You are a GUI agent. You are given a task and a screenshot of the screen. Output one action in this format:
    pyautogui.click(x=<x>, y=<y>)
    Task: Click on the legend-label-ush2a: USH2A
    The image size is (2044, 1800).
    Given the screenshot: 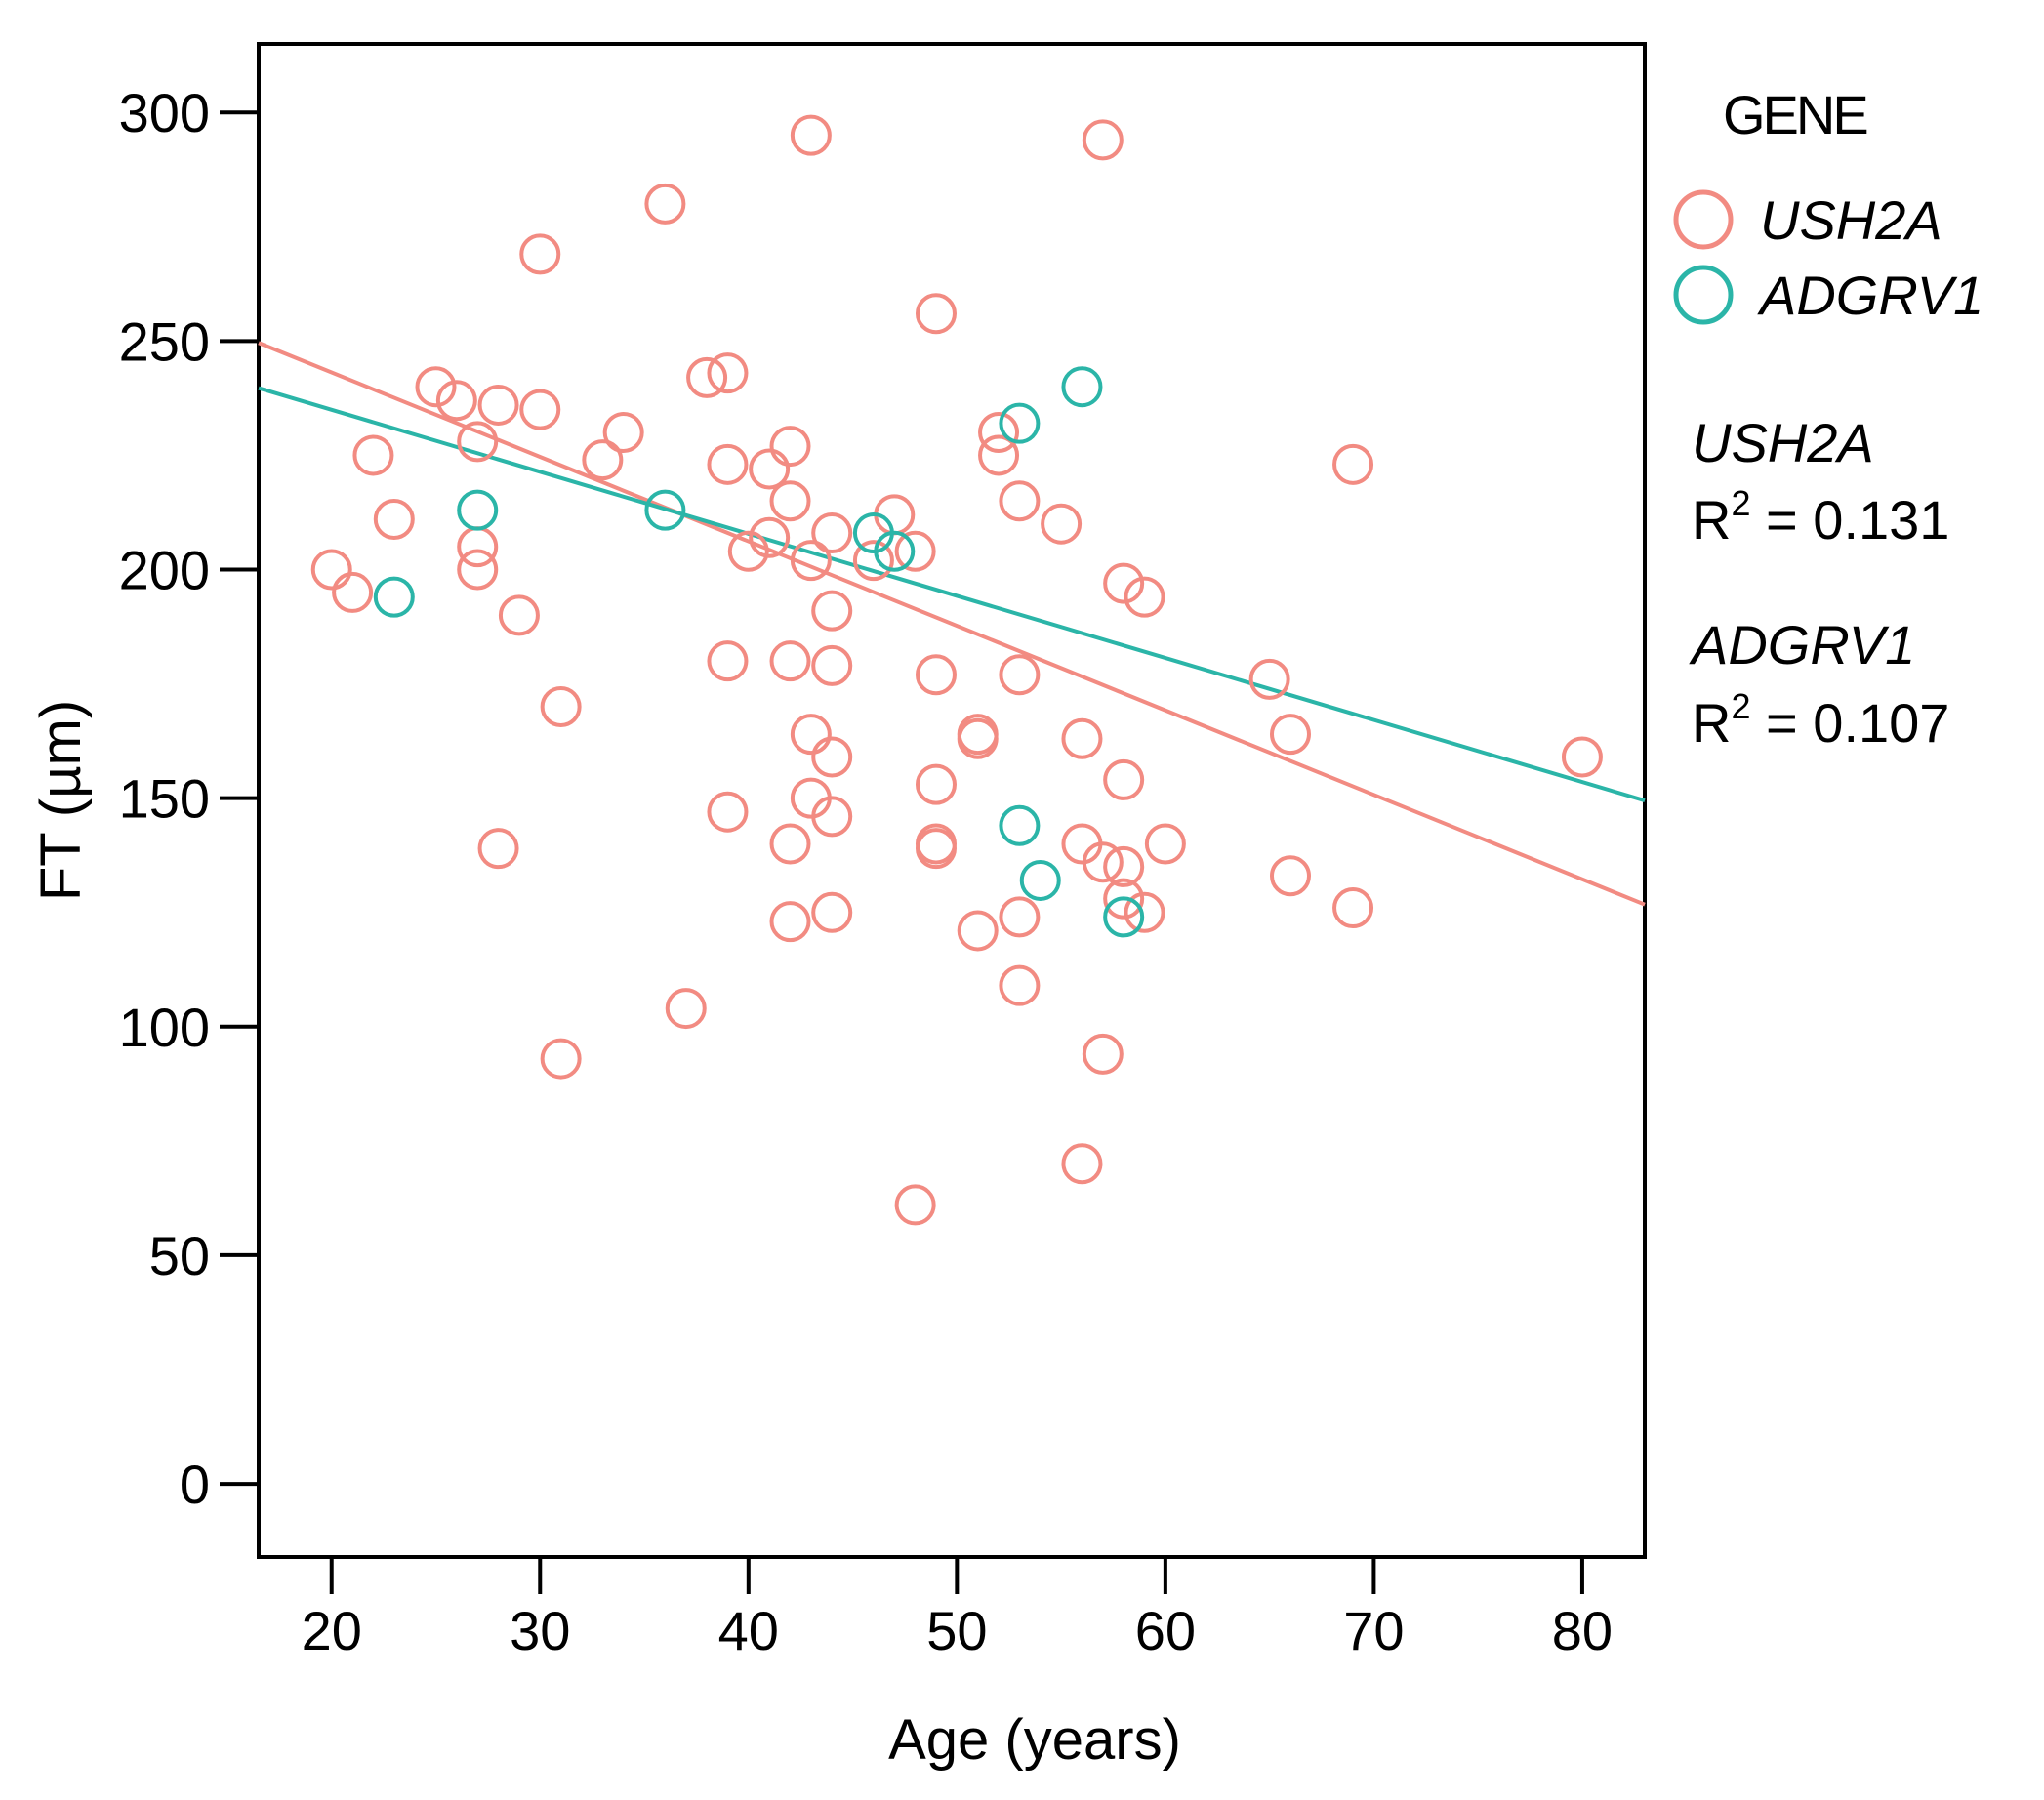 What is the action you would take?
    pyautogui.click(x=1851, y=220)
    